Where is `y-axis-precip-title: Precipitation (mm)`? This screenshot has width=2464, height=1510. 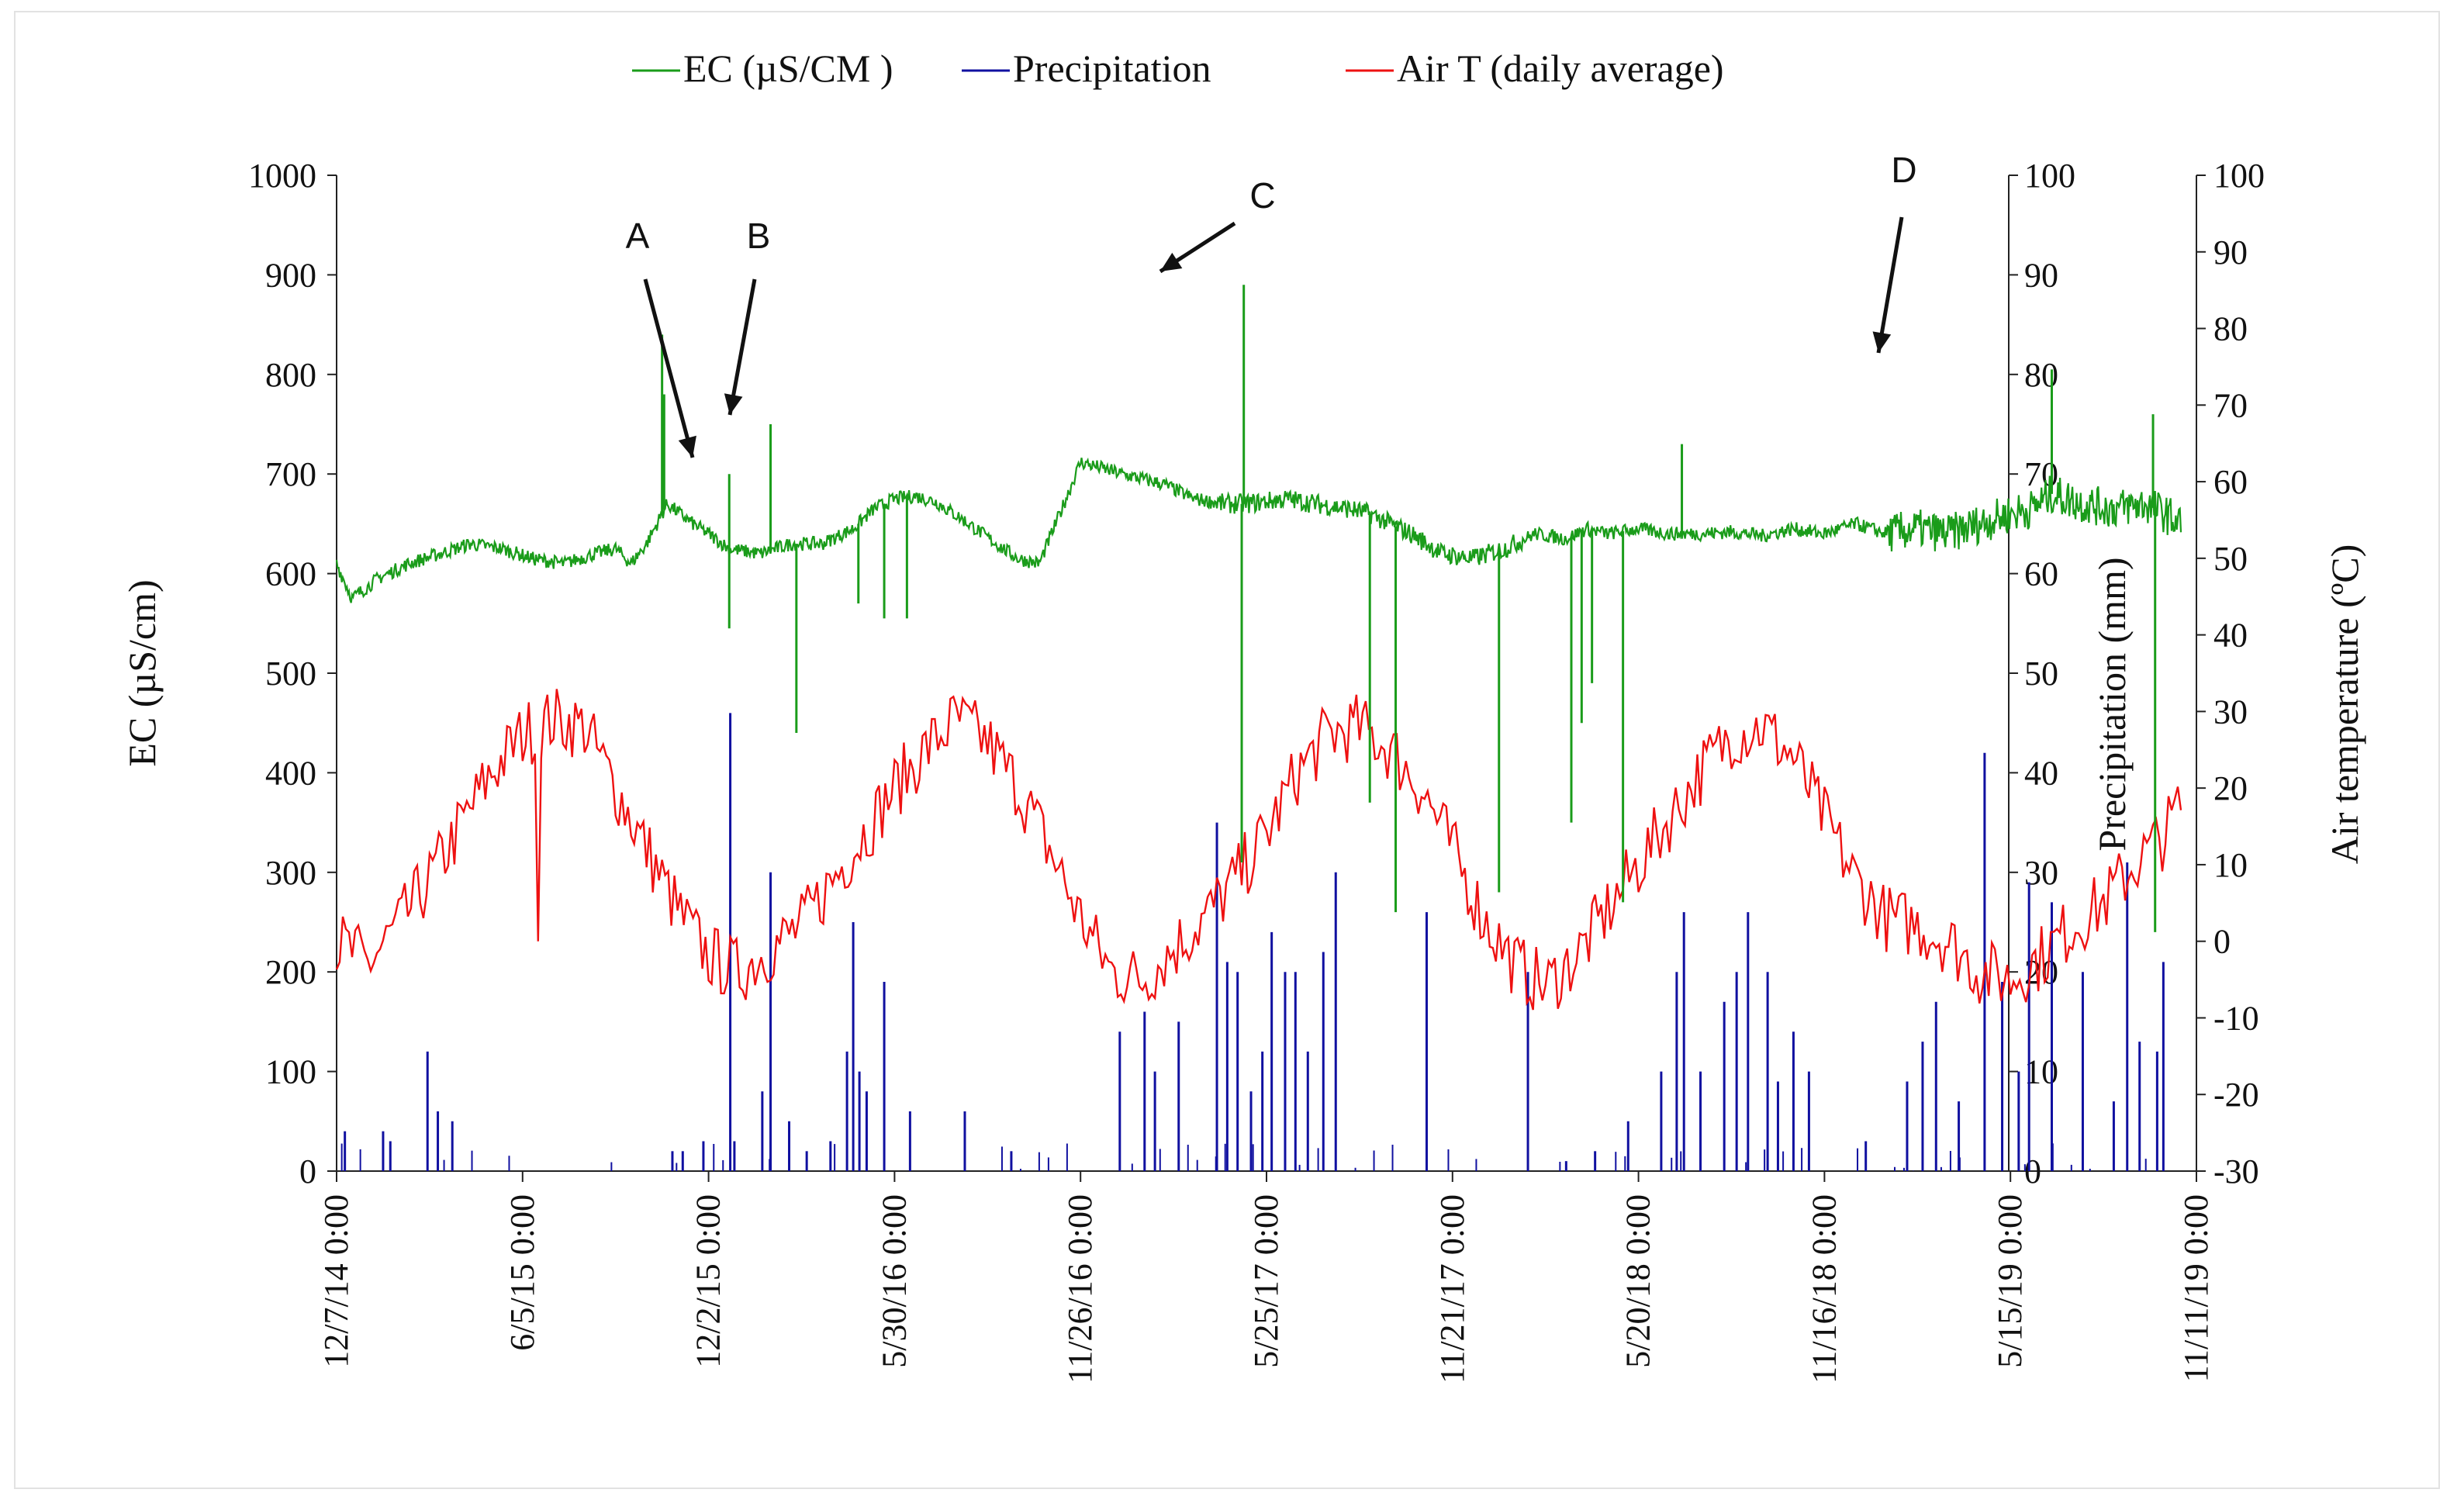
y-axis-precip-title: Precipitation (mm) is located at coordinates (2112, 704).